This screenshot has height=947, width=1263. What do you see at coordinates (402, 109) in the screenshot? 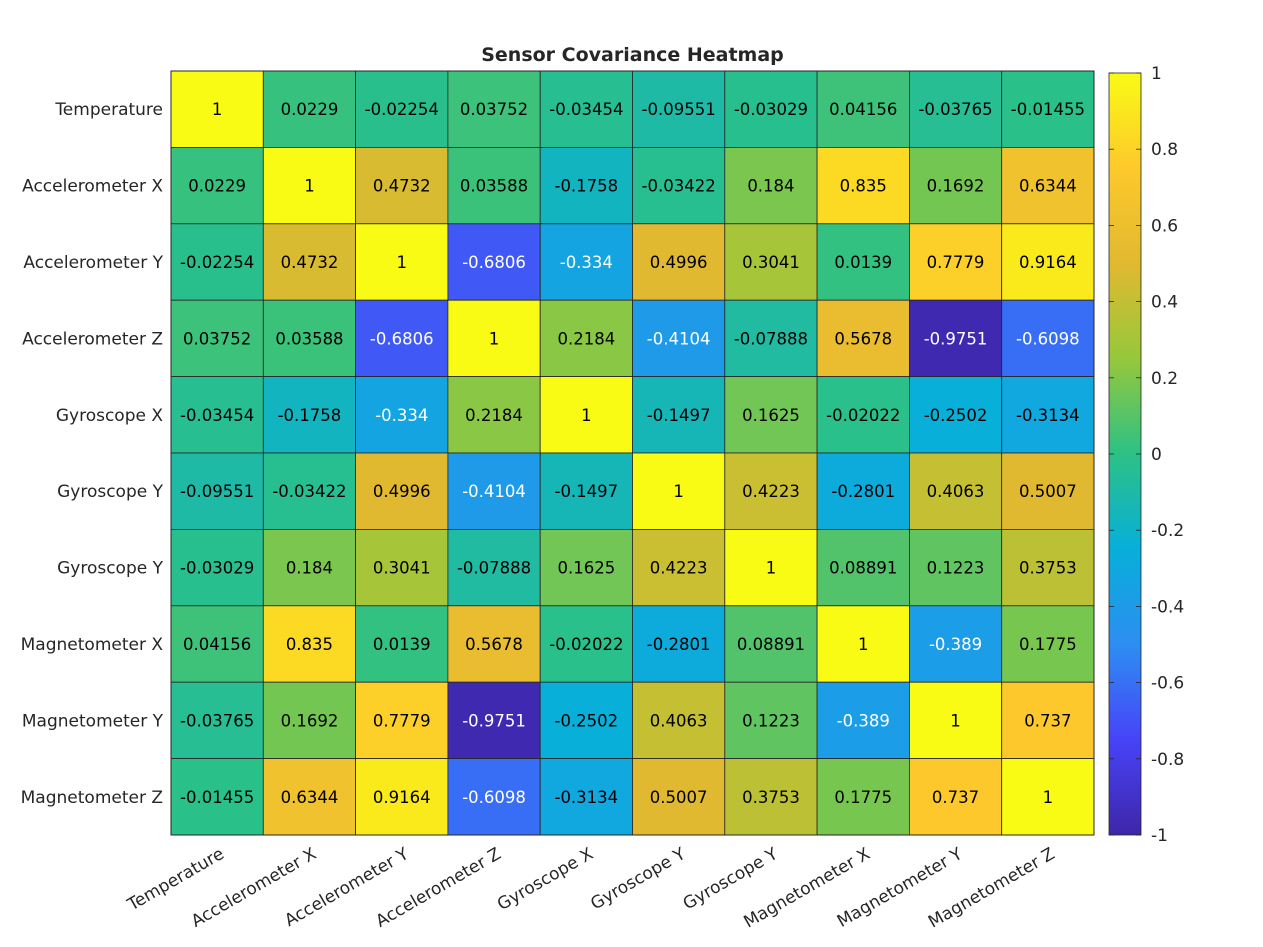
I see `cell-value-label: -0.02254` at bounding box center [402, 109].